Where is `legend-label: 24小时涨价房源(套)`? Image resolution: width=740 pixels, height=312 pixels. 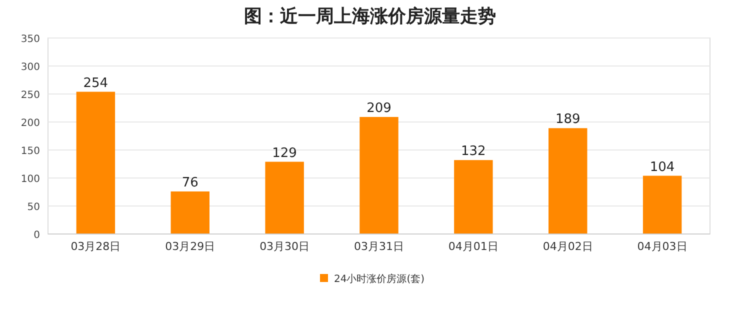 legend-label: 24小时涨价房源(套) is located at coordinates (379, 279).